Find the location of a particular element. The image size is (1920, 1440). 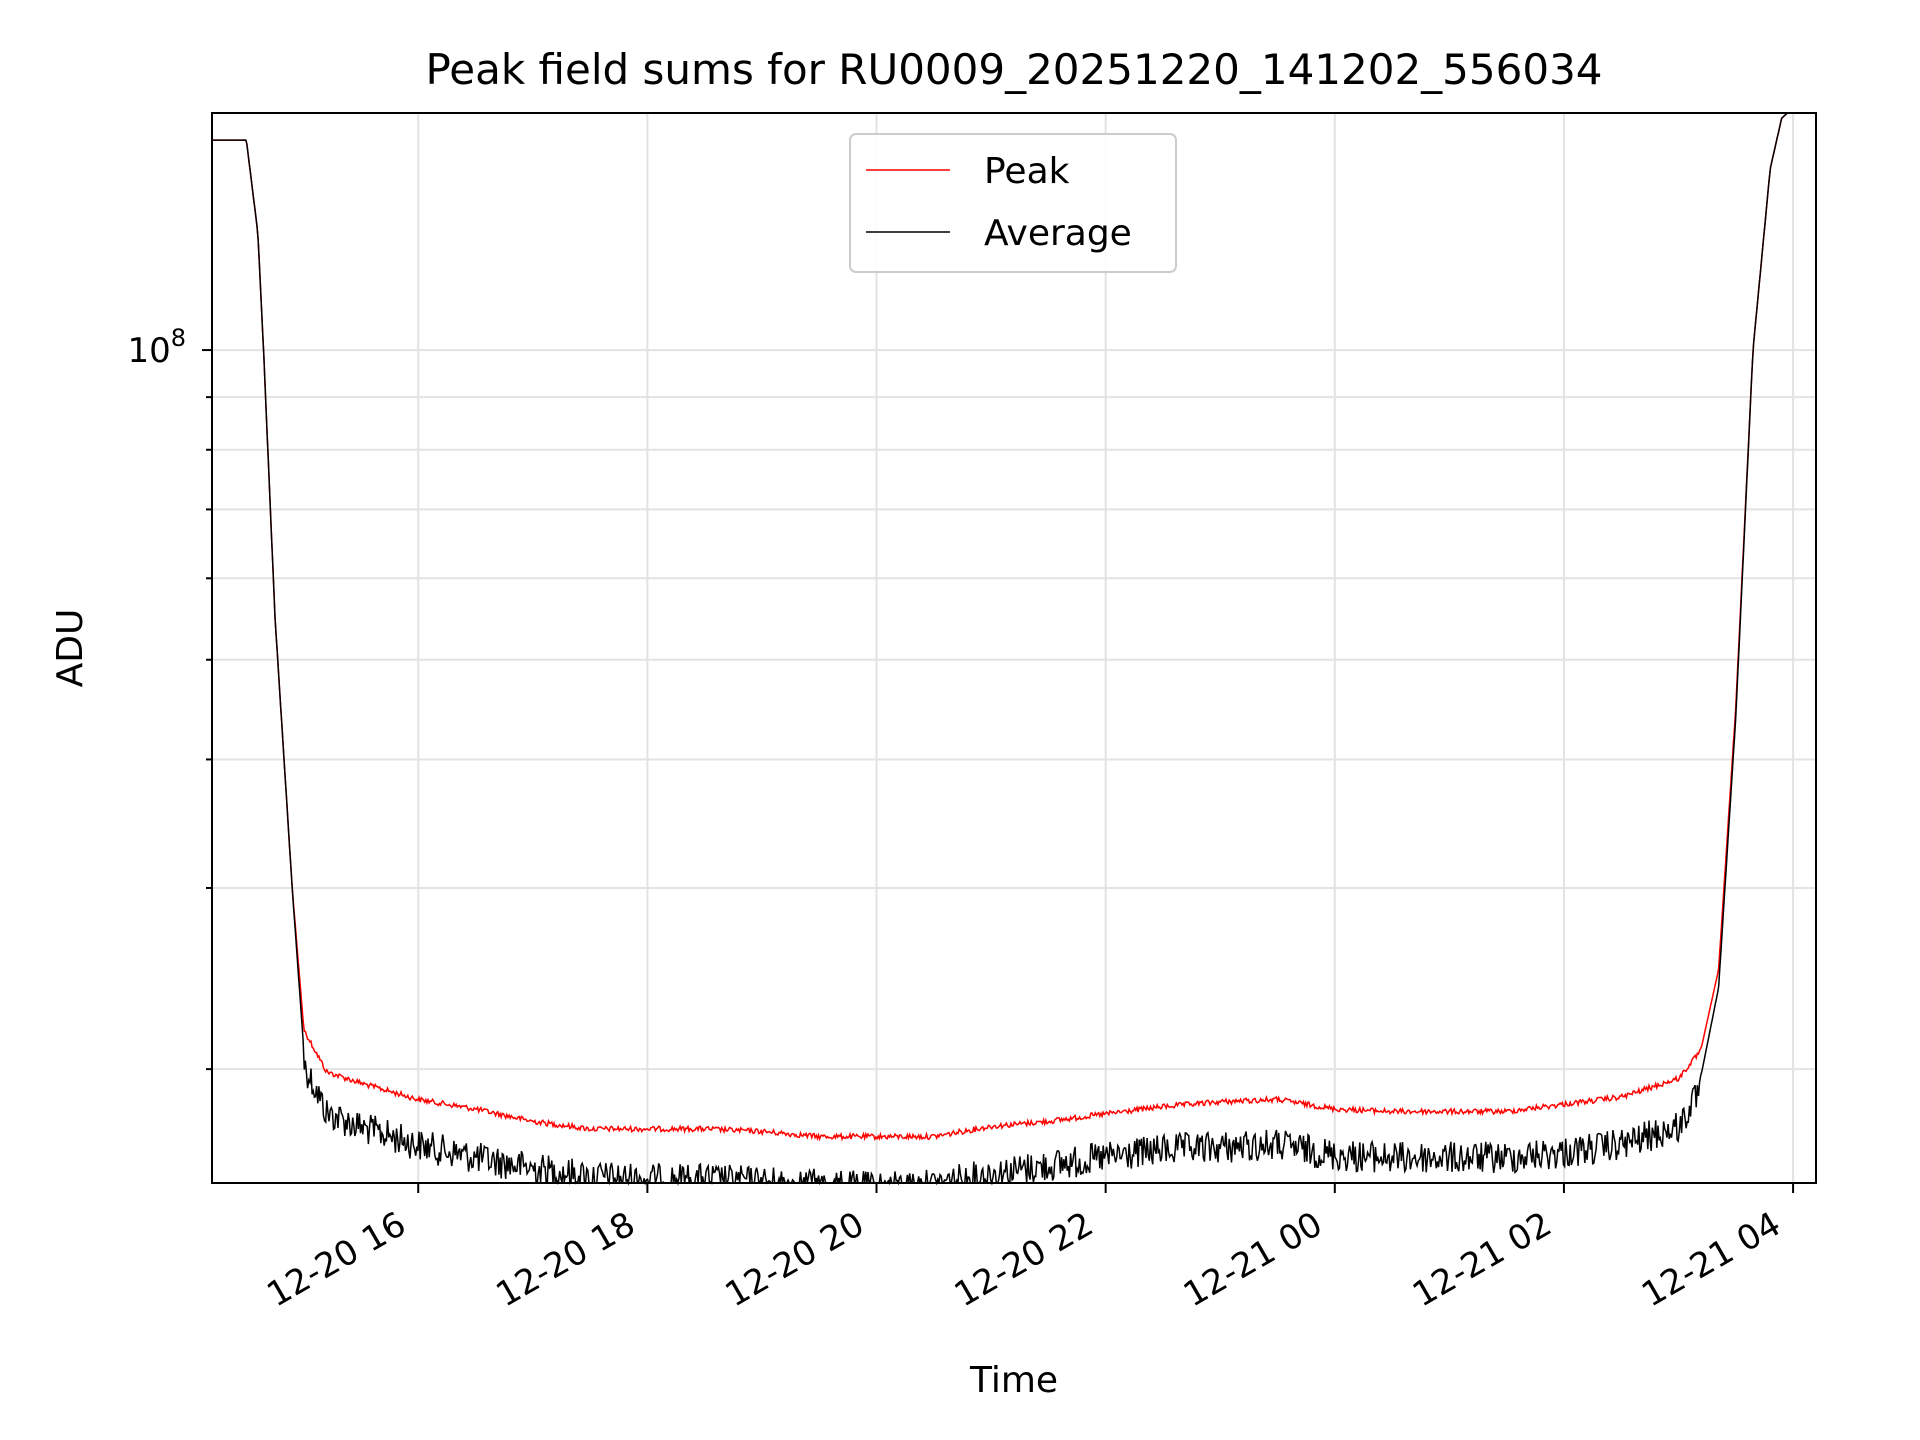

legend-box is located at coordinates (1013, 203).